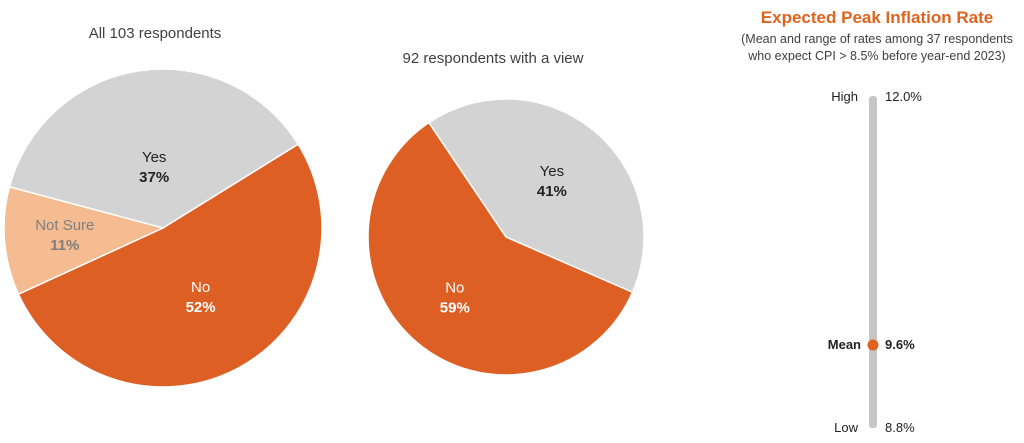 Image resolution: width=1024 pixels, height=443 pixels. I want to click on range-mean-marker, so click(873, 345).